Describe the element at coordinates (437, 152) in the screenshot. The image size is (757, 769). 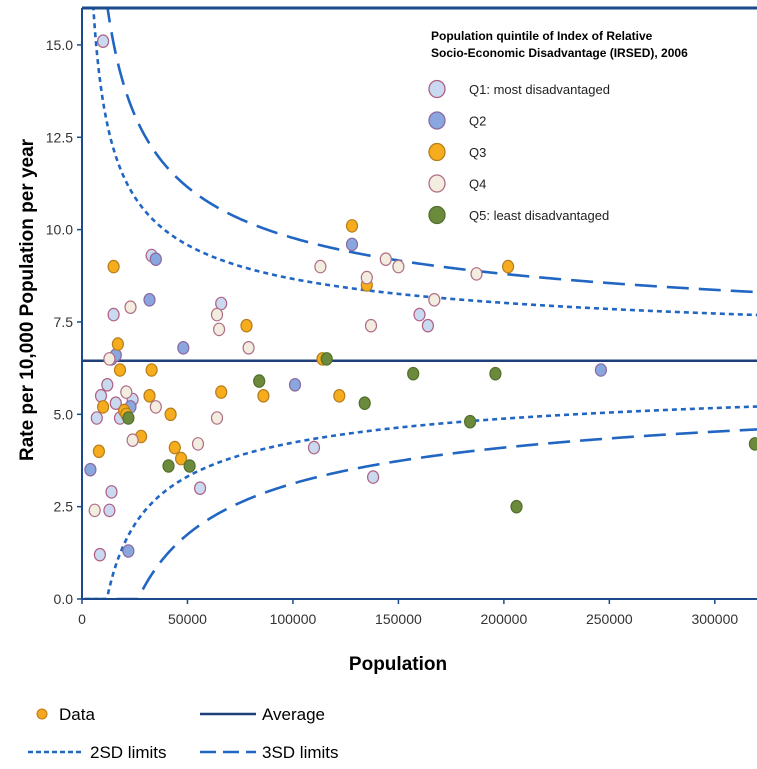
I see `legend-marker-q3` at that location.